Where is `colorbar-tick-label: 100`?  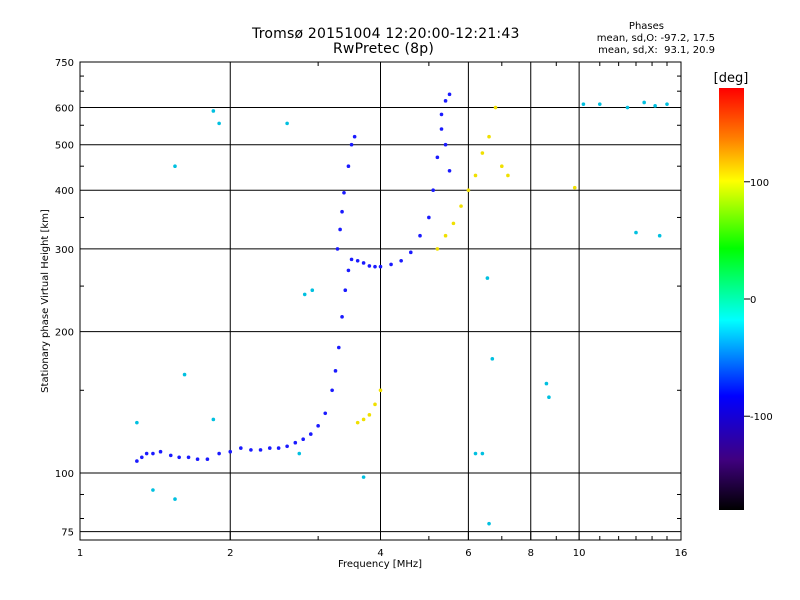 colorbar-tick-label: 100 is located at coordinates (759, 183).